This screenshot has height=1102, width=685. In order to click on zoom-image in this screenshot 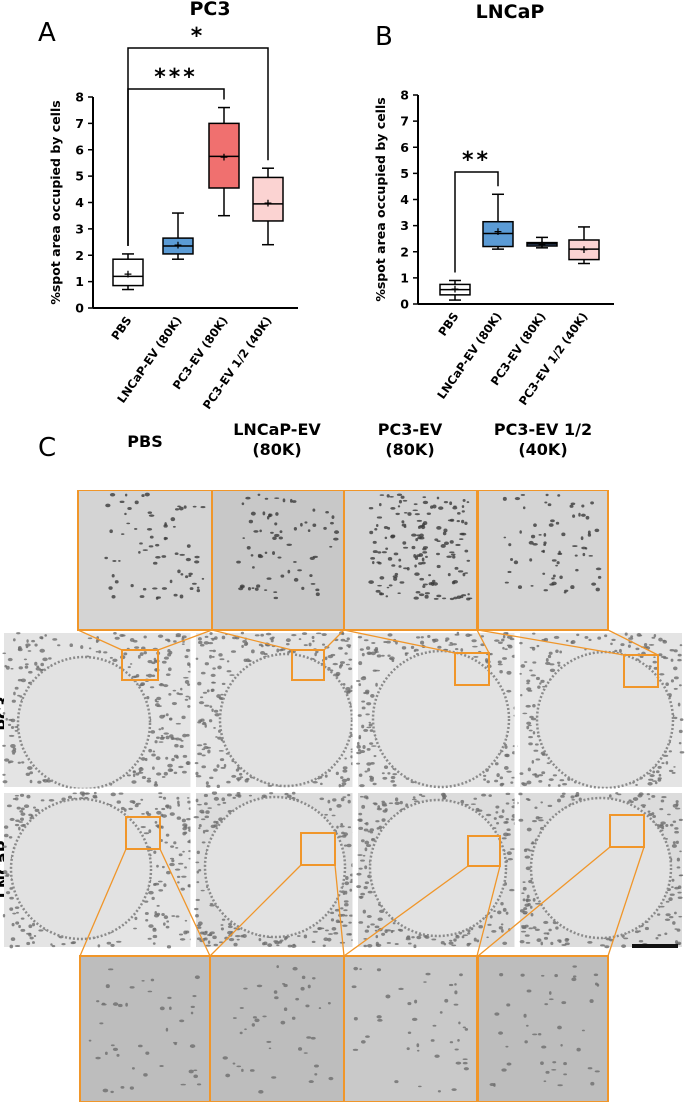, I will do `click(145, 560)`.